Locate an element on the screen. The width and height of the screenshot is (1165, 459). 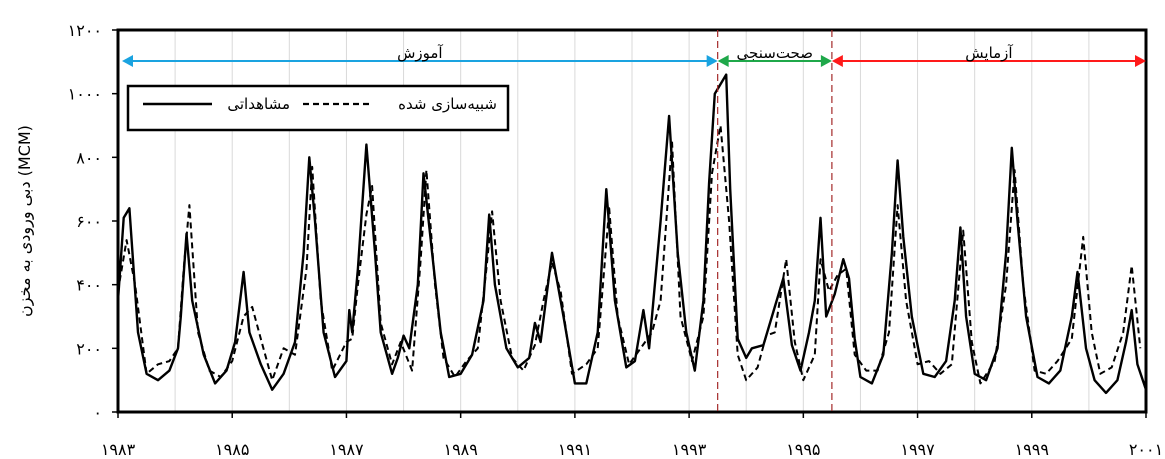
x-tick-label: ۱۹۸۹ is located at coordinates (460, 449).